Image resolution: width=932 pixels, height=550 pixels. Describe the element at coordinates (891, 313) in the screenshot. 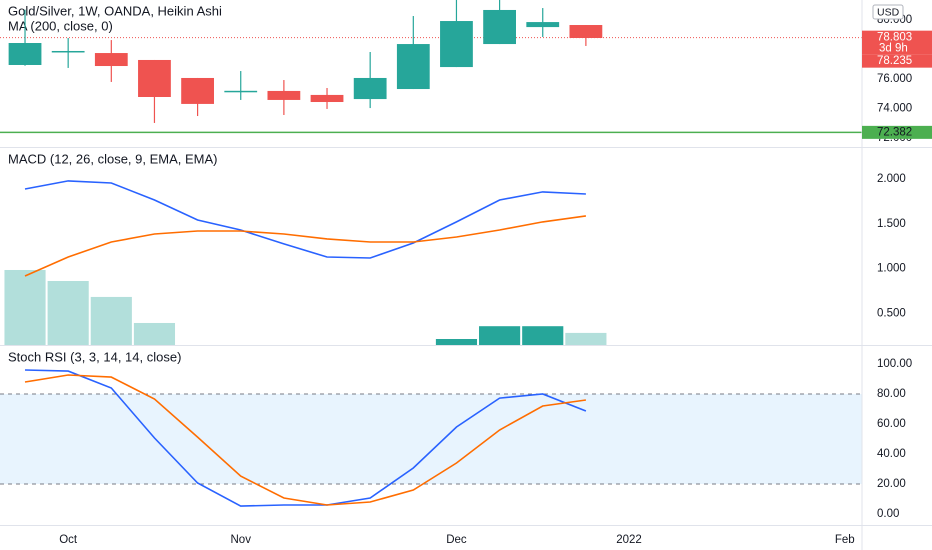

I see `y-tick-label: 0.500` at that location.